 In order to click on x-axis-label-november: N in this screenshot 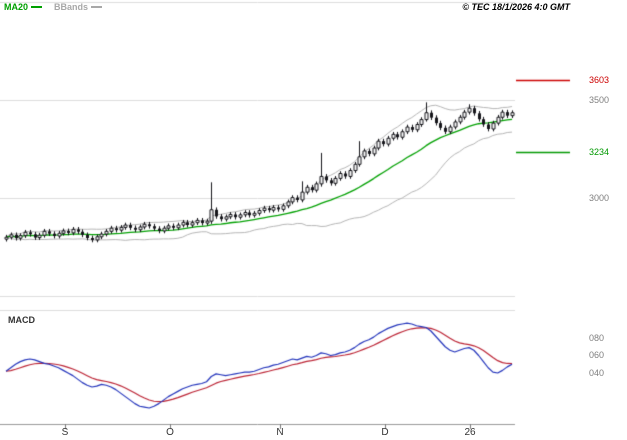, I will do `click(280, 432)`.